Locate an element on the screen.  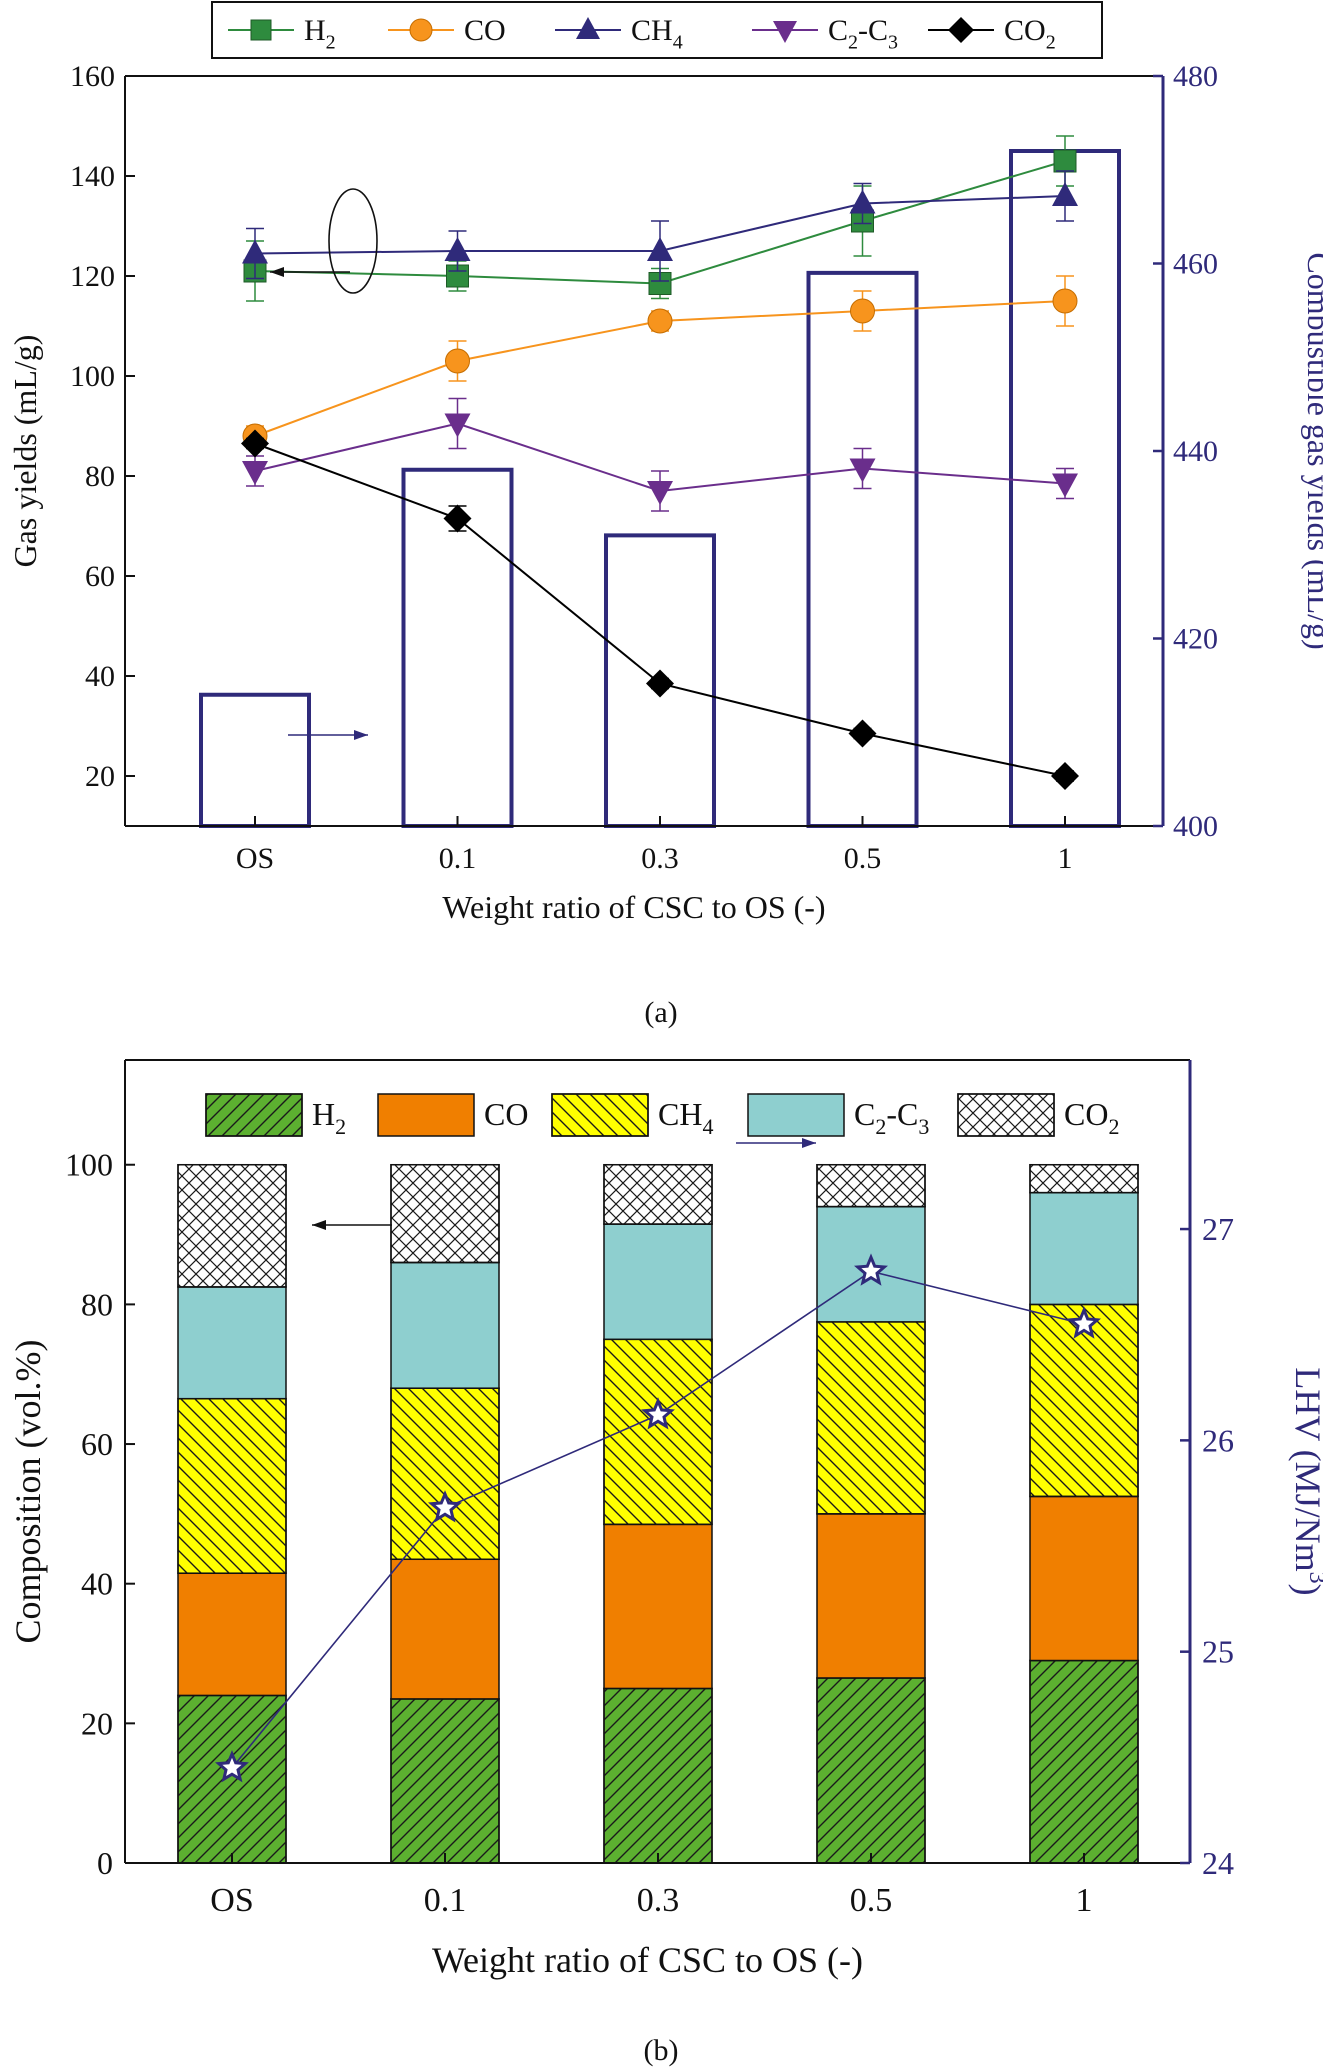
caption-a: (a) is located at coordinates (660, 1012).